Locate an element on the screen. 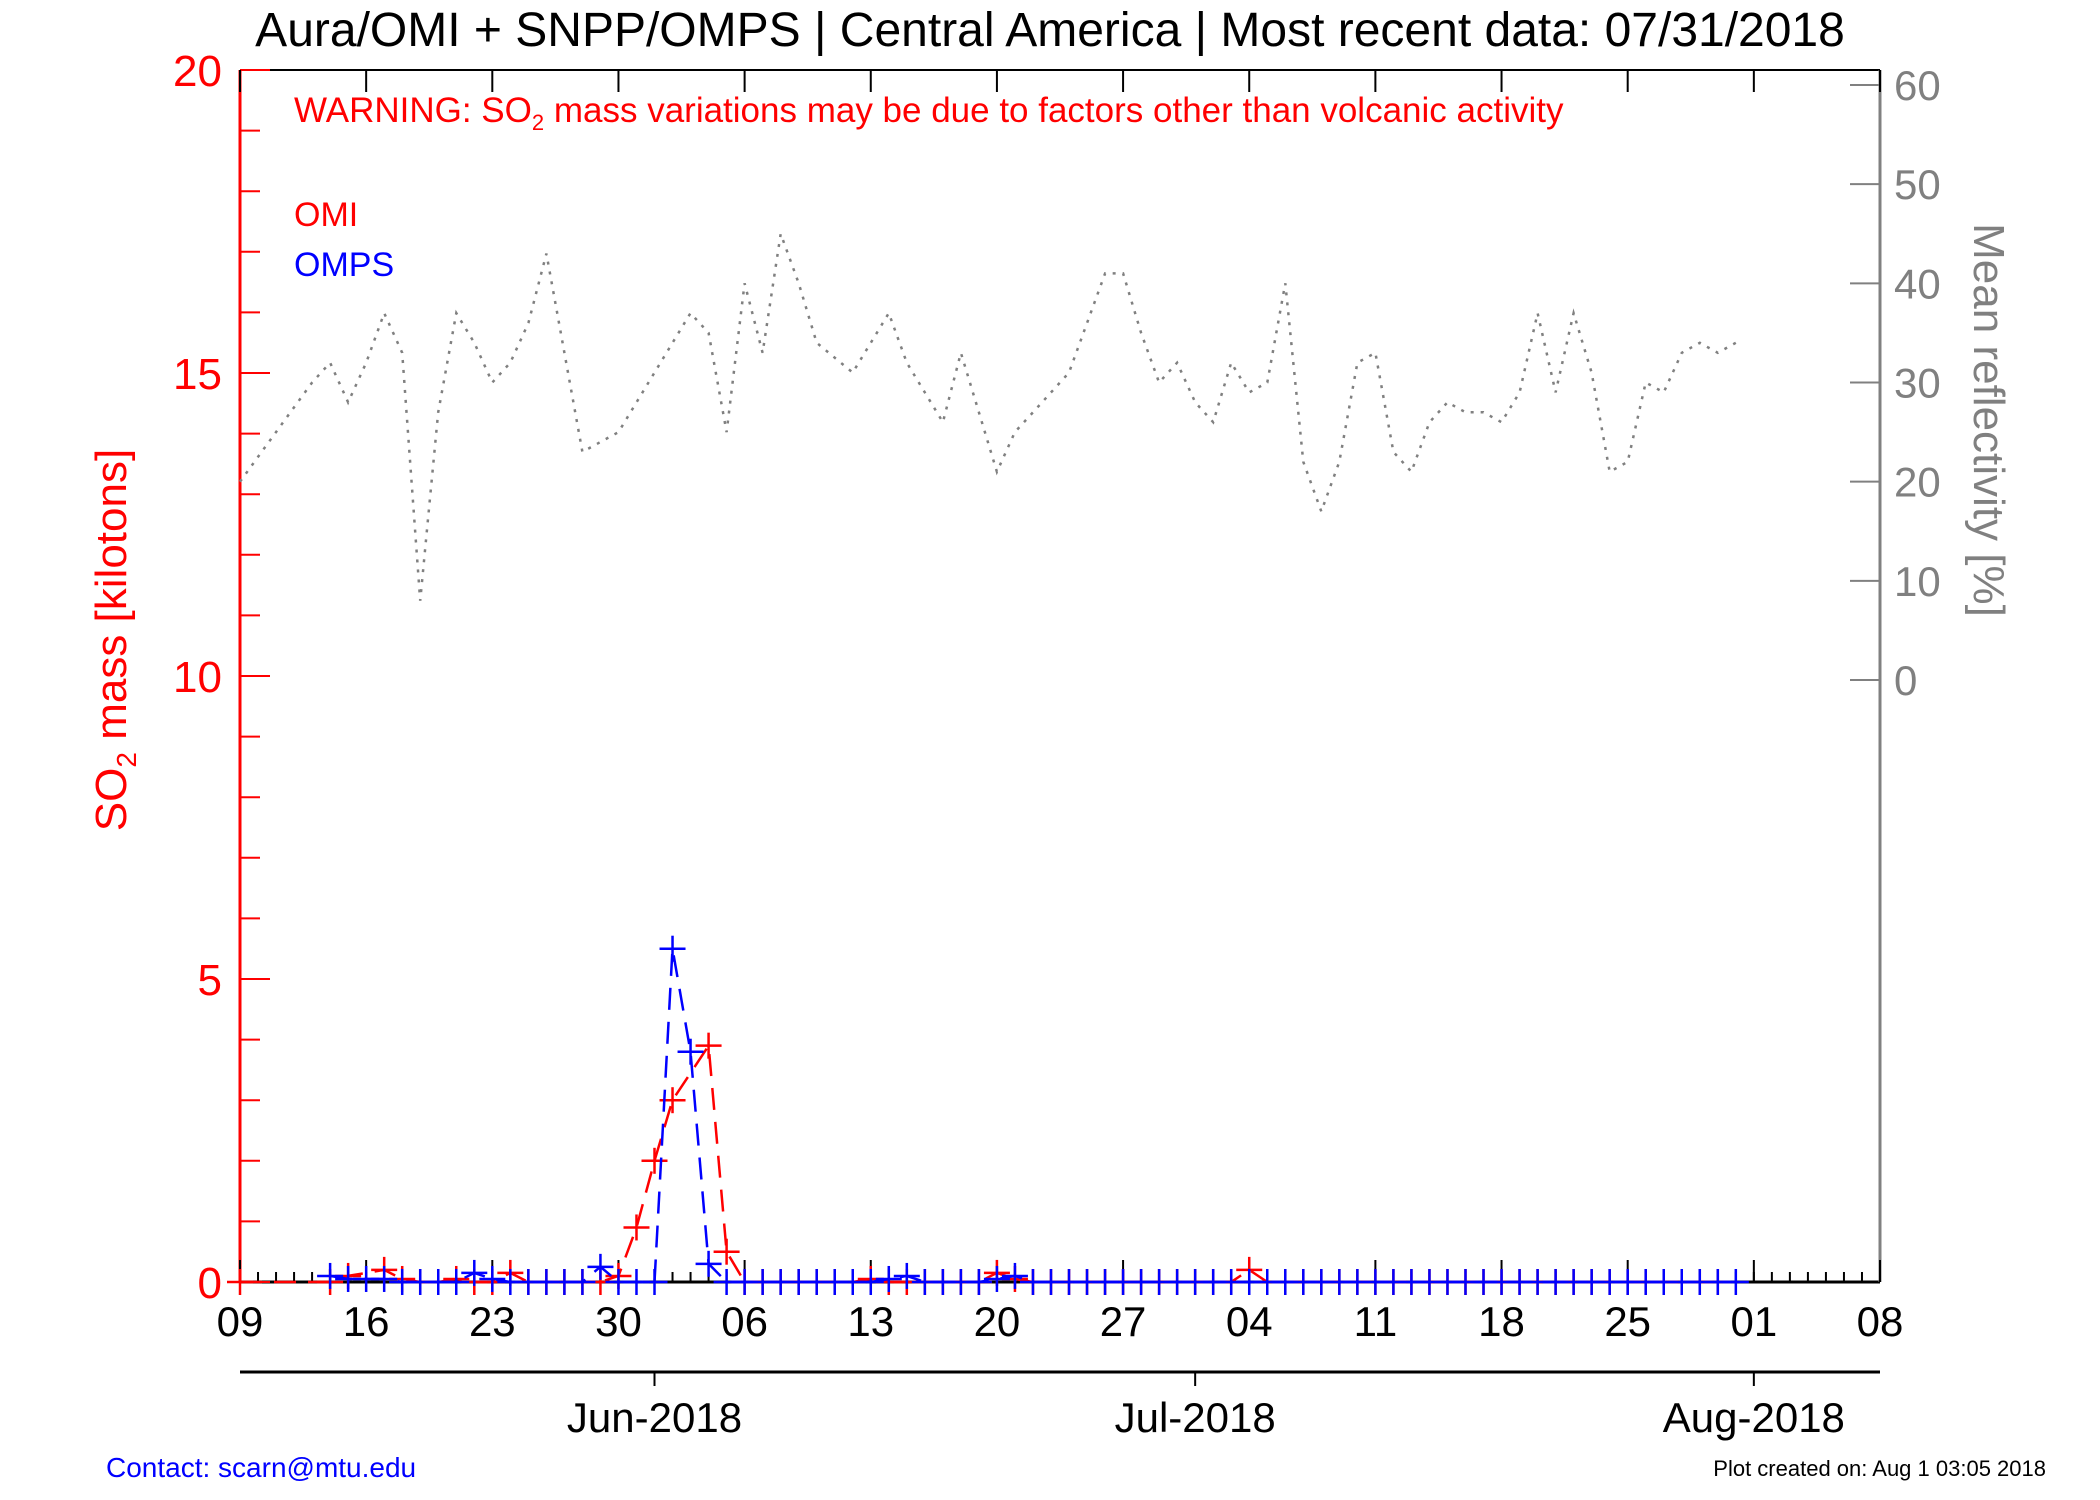 Image resolution: width=2100 pixels, height=1500 pixels. x-tick-label: 11 is located at coordinates (1376, 1321).